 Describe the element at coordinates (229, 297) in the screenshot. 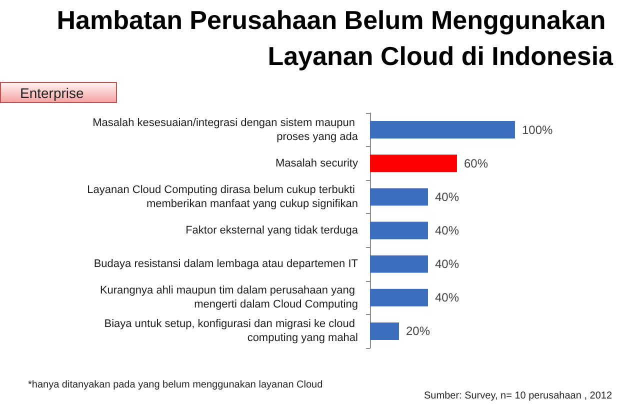

I see `y-tick-label: Kurangnya ahli maupun tim dalam perusahaan yang mengerti dalam Cloud Computing` at that location.